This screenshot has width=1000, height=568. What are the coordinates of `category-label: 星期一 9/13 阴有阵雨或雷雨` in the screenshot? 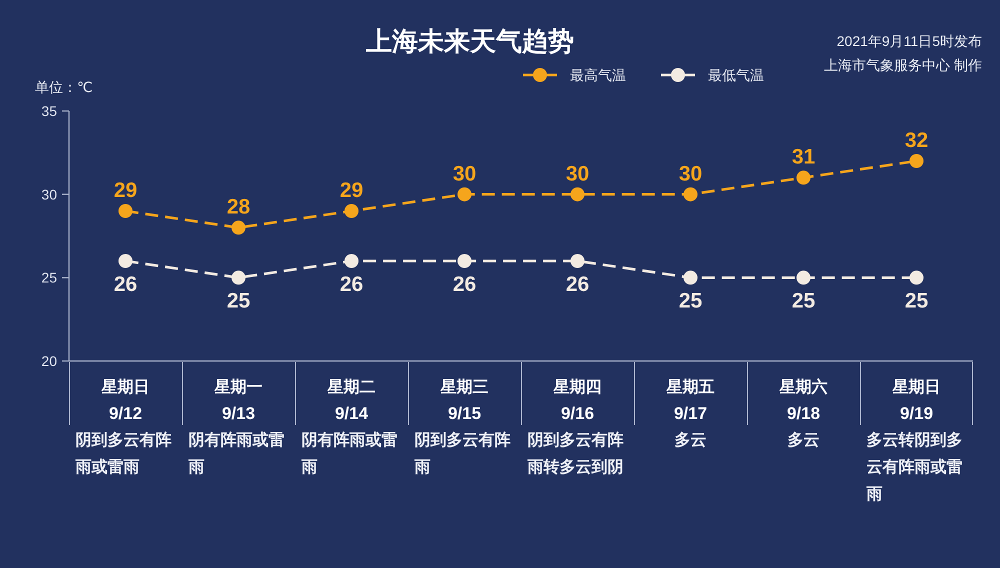 It's located at (236, 427).